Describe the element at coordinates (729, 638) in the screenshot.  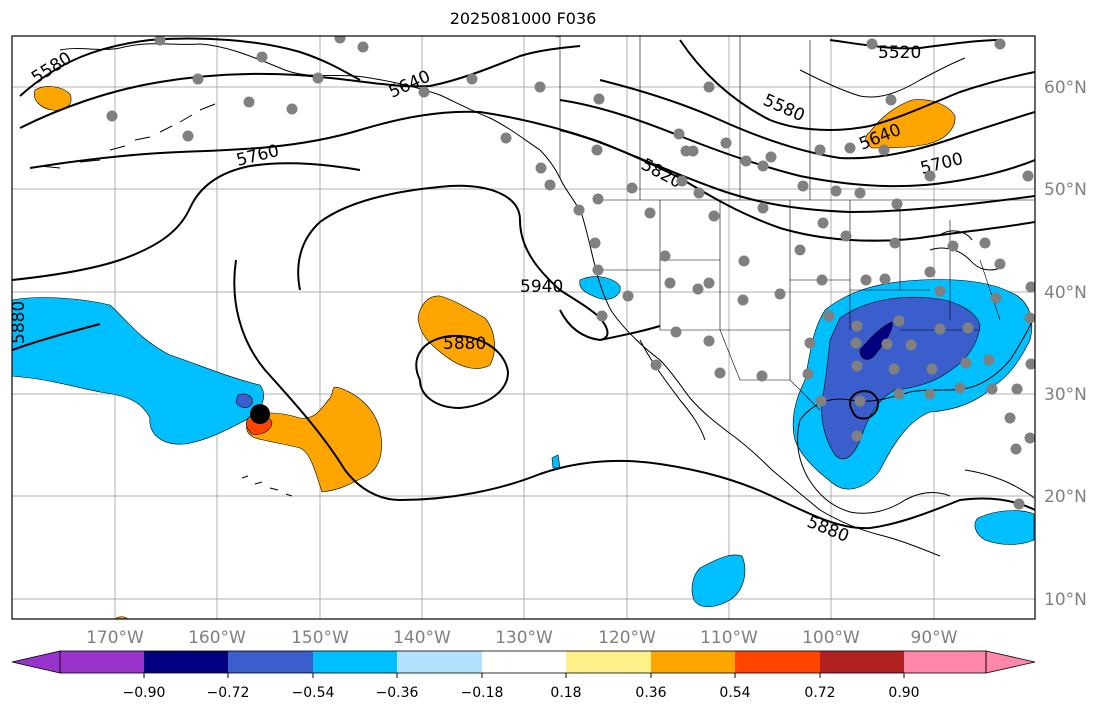
I see `lon-tick-label: 110°W` at that location.